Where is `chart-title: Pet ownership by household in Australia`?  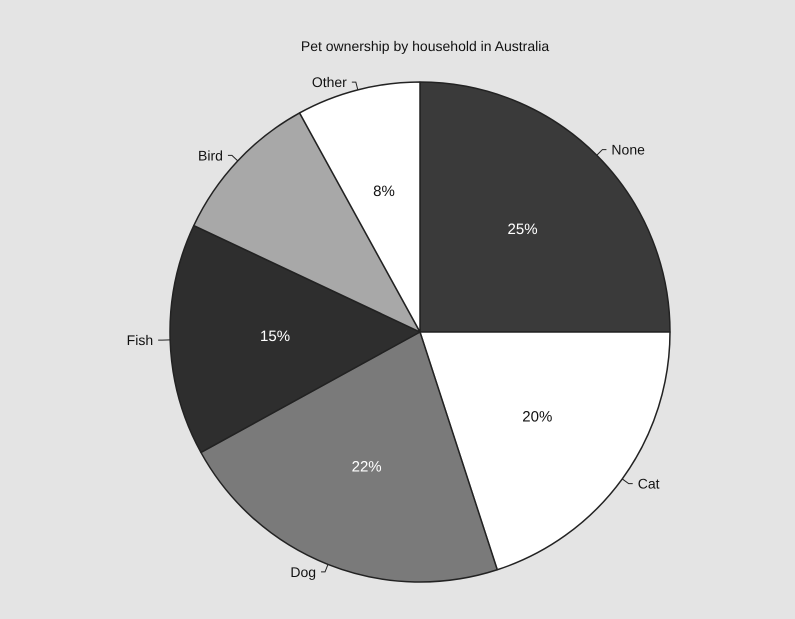 chart-title: Pet ownership by household in Australia is located at coordinates (425, 46).